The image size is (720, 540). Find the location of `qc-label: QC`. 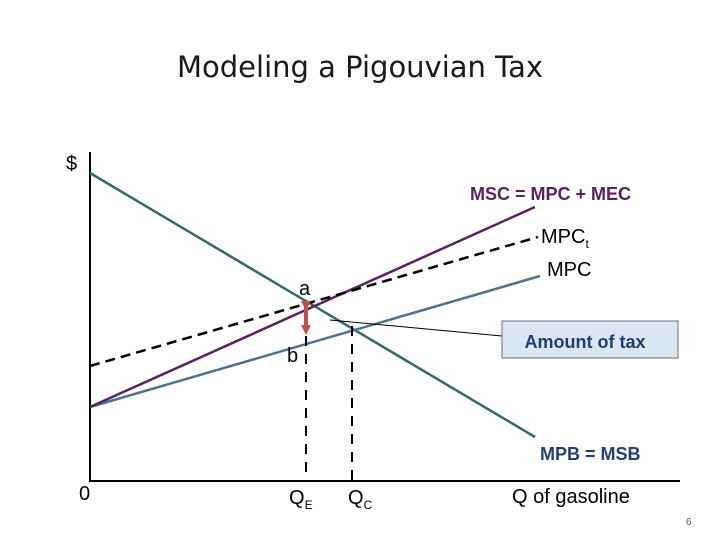

qc-label: QC is located at coordinates (360, 499).